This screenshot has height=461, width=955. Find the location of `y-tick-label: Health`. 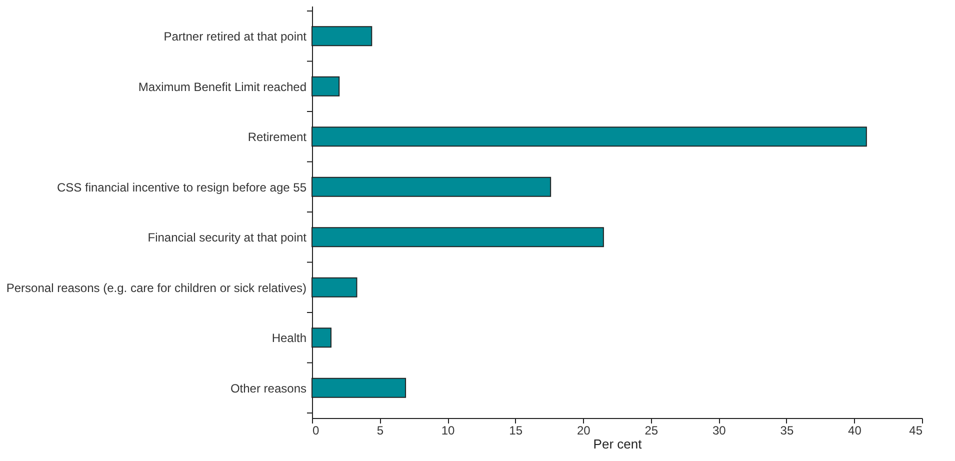

y-tick-label: Health is located at coordinates (289, 338).